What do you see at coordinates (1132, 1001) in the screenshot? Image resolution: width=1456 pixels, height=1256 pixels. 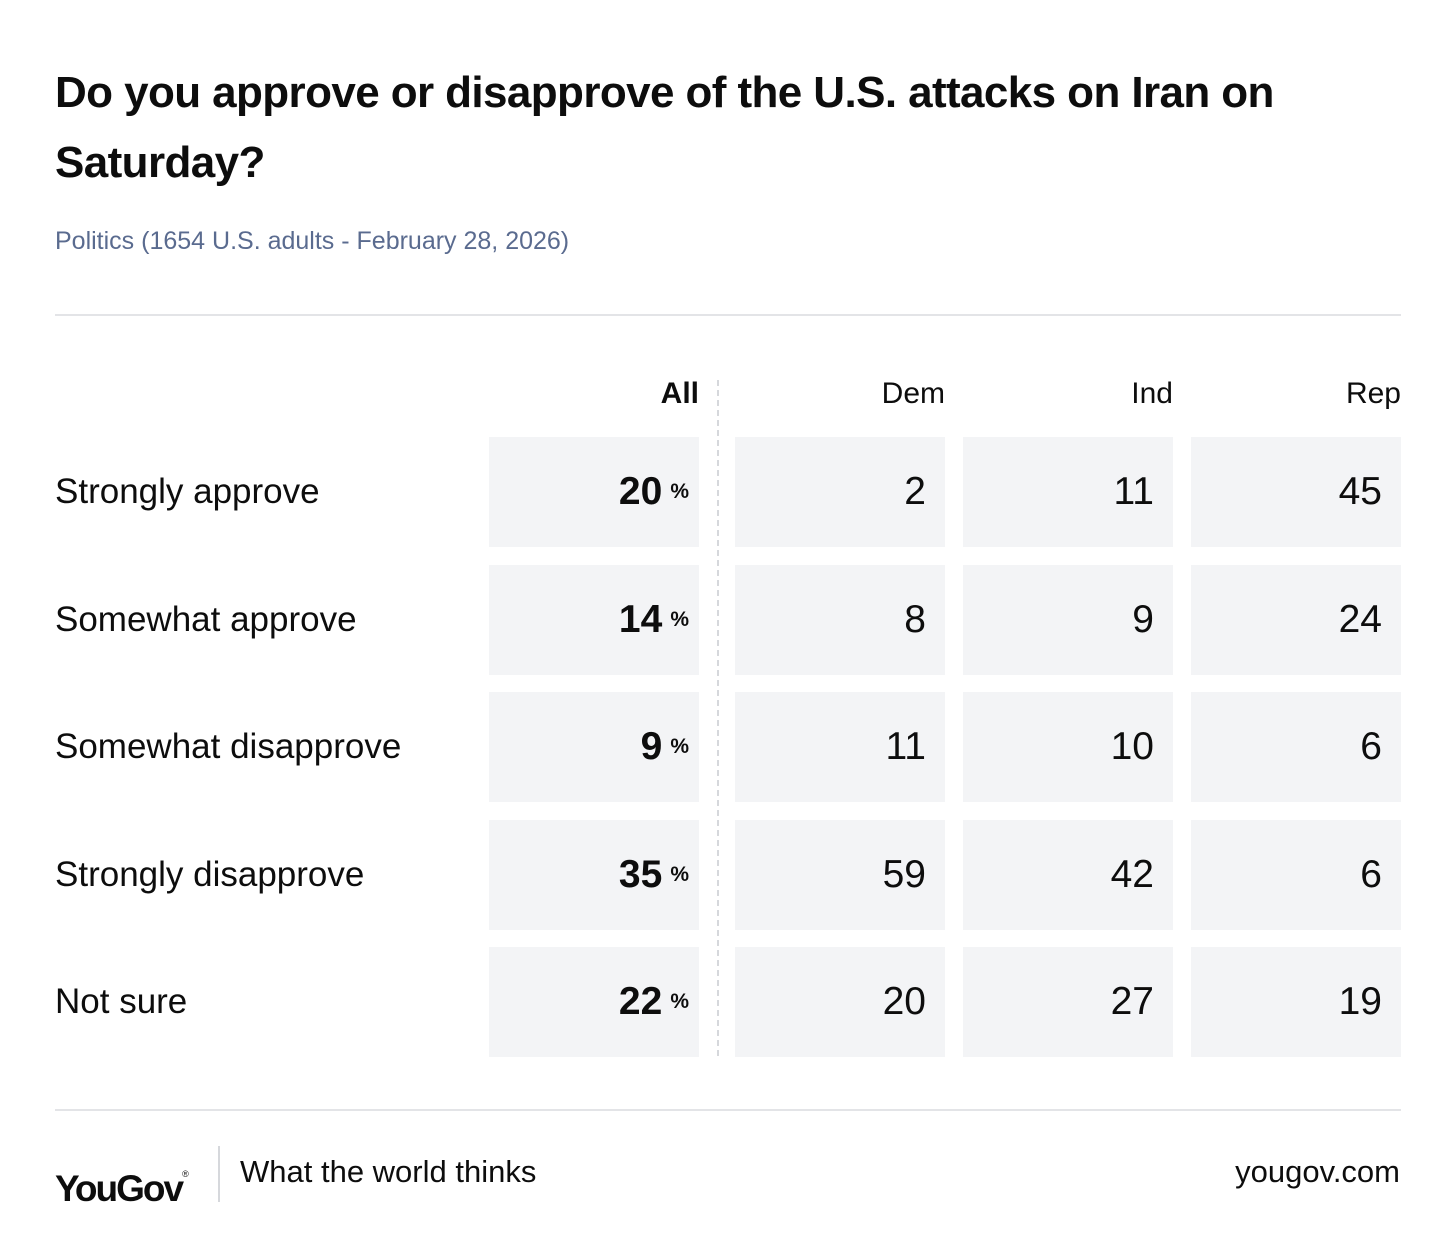 I see `cell-value: 27` at bounding box center [1132, 1001].